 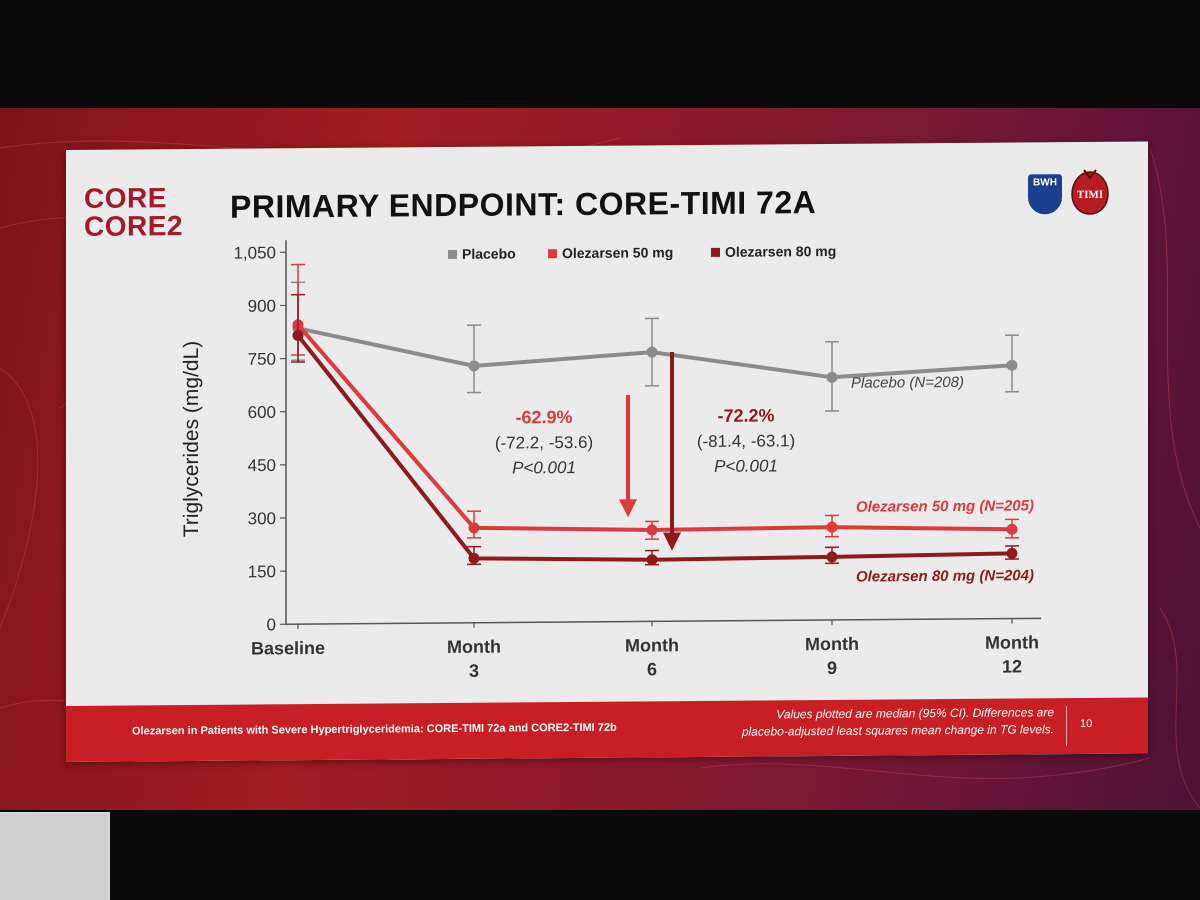 I want to click on y-tick-label: 0, so click(x=271, y=624).